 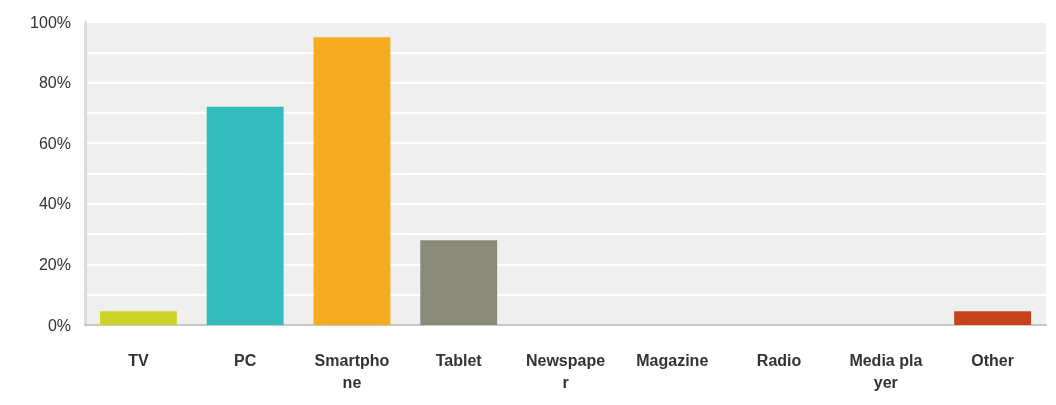 I want to click on y-tick-label: 100%, so click(x=50, y=22).